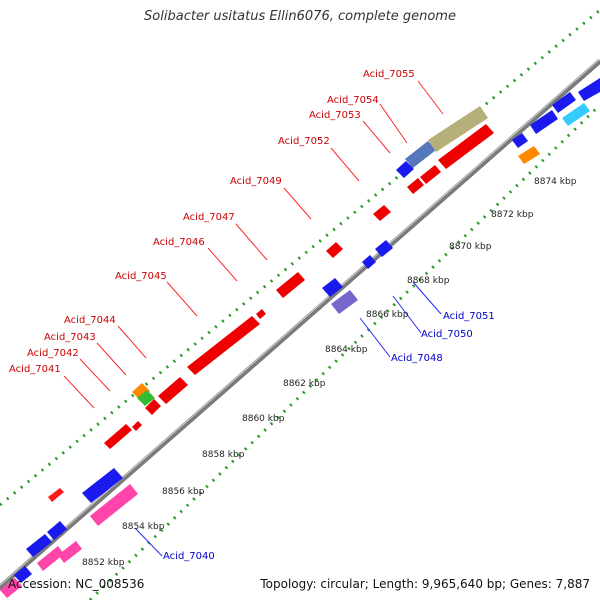 The image size is (600, 600). Describe the element at coordinates (447, 334) in the screenshot. I see `gene-label: Acid_7050` at that location.